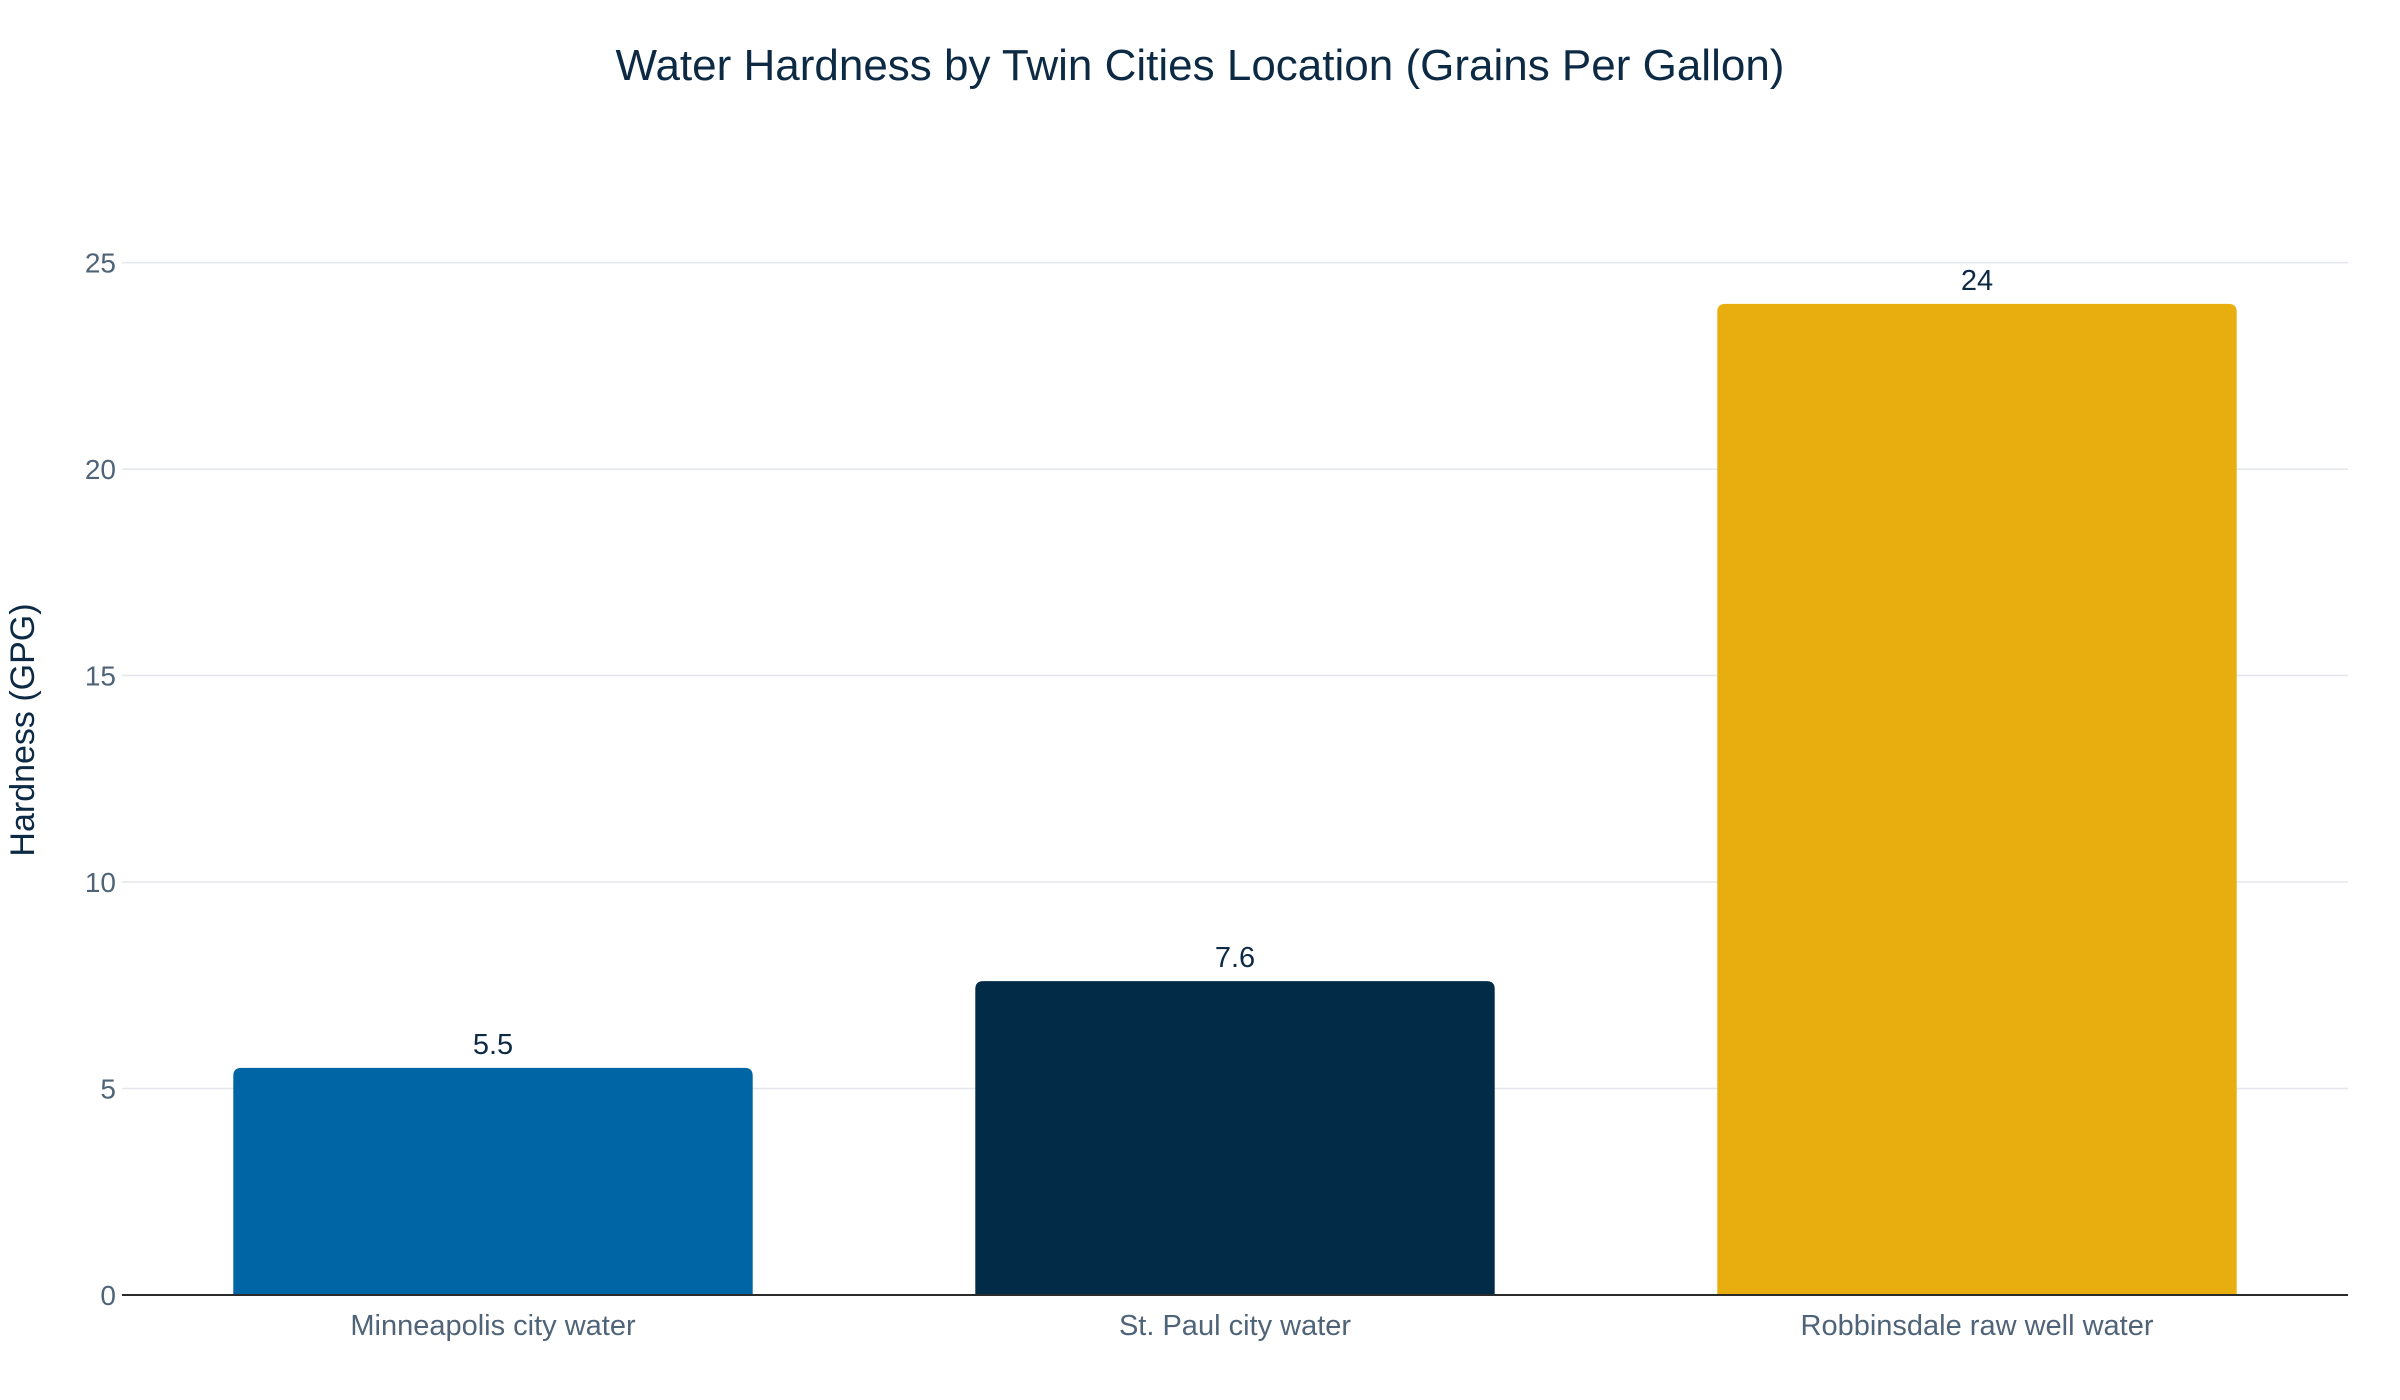  What do you see at coordinates (100, 676) in the screenshot?
I see `y-tick-label: 15` at bounding box center [100, 676].